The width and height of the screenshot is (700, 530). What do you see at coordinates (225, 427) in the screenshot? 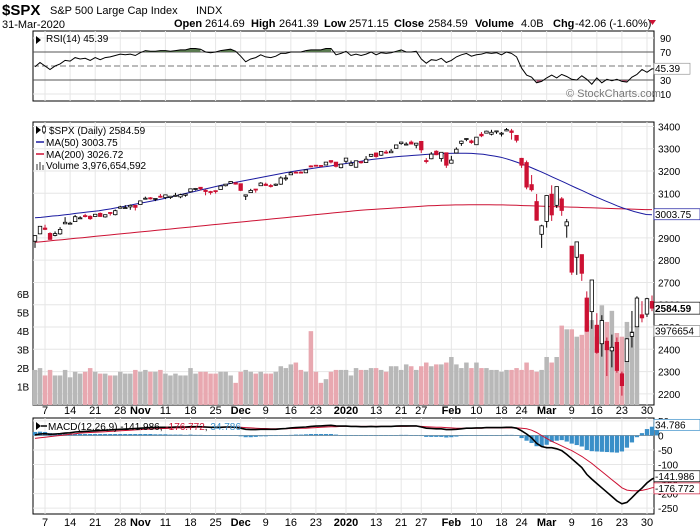
I see `macd-legend-hist: 34.786` at bounding box center [225, 427].